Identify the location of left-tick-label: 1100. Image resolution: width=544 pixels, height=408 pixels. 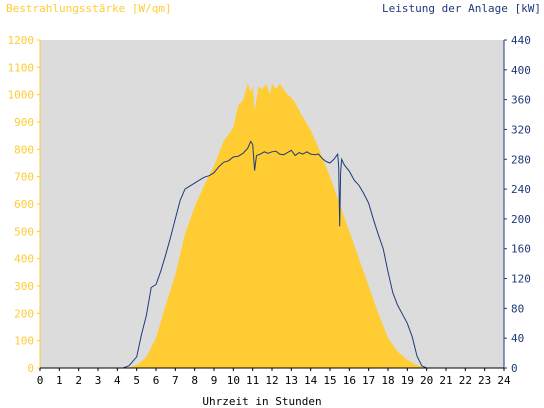
(21, 67).